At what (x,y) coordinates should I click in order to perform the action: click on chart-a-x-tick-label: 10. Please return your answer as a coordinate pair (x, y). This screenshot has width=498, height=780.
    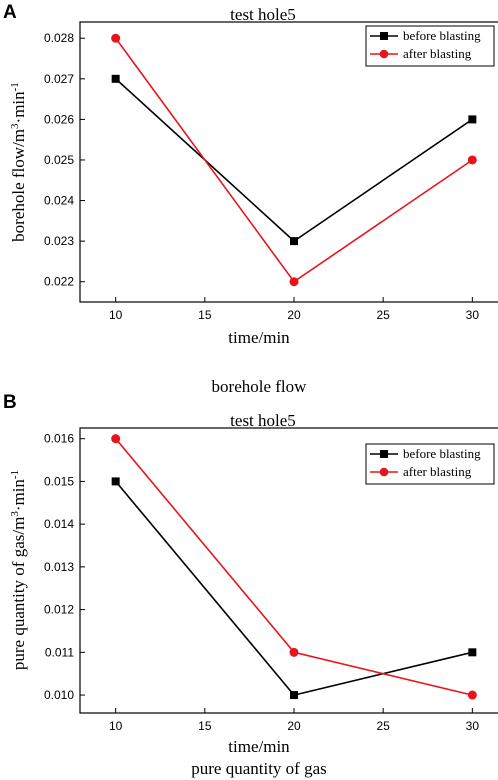
    Looking at the image, I should click on (116, 315).